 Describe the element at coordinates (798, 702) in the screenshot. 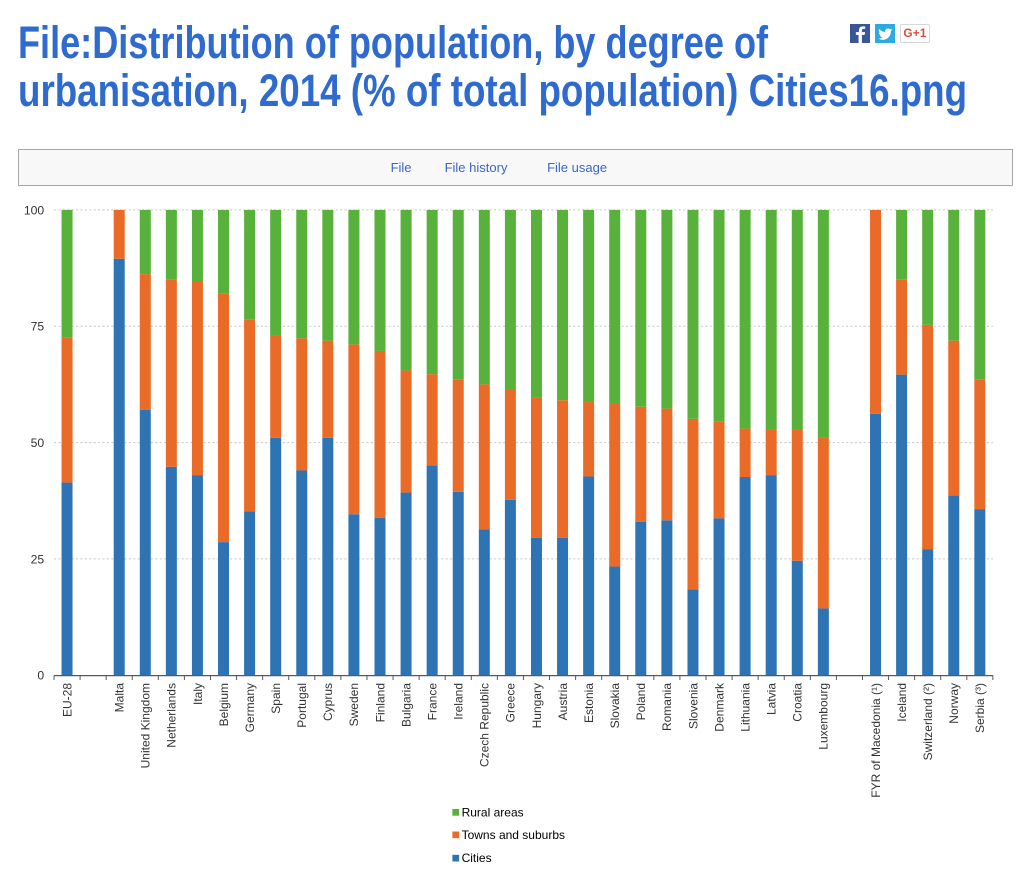

I see `svg-text: Croatia` at that location.